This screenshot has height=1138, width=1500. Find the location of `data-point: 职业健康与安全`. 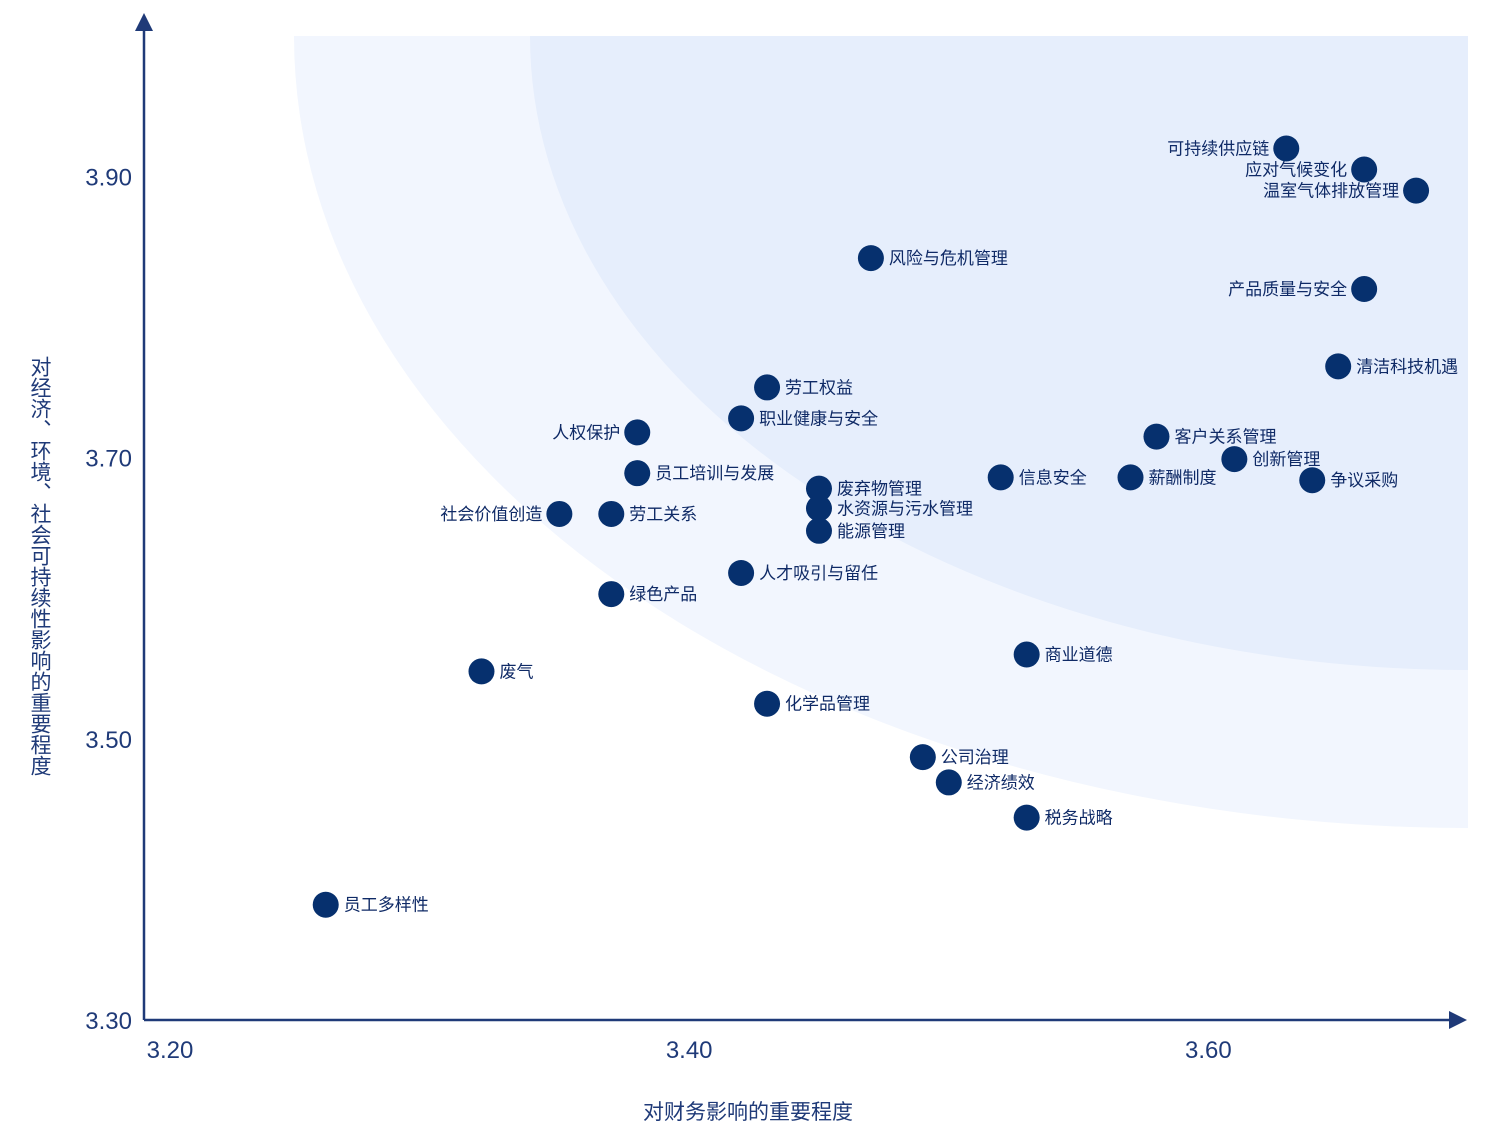

data-point: 职业健康与安全 is located at coordinates (803, 418).